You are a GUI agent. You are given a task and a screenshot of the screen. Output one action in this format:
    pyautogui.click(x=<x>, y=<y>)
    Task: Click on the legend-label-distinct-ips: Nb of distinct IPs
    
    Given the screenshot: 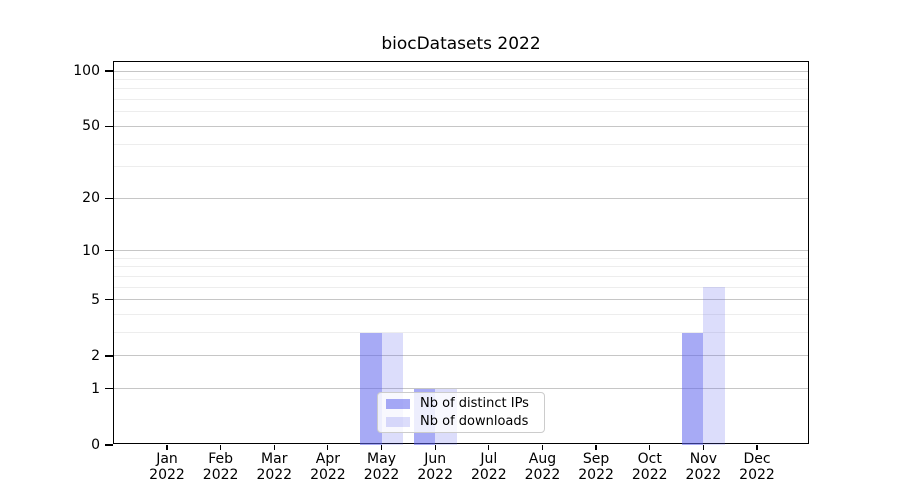 What is the action you would take?
    pyautogui.click(x=474, y=403)
    